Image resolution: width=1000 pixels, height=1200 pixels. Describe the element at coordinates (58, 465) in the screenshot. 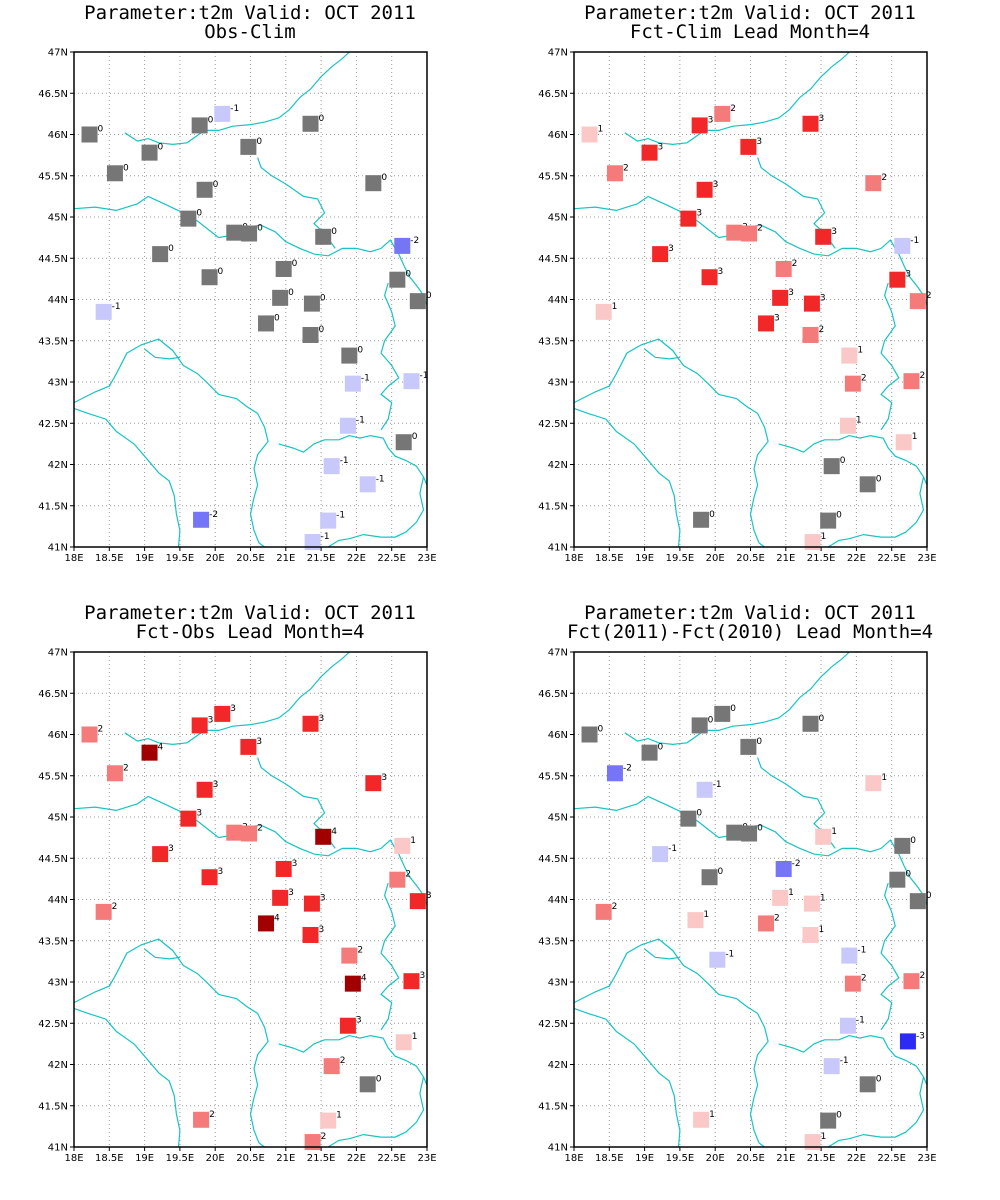

I see `y-tick-label: 42N` at that location.